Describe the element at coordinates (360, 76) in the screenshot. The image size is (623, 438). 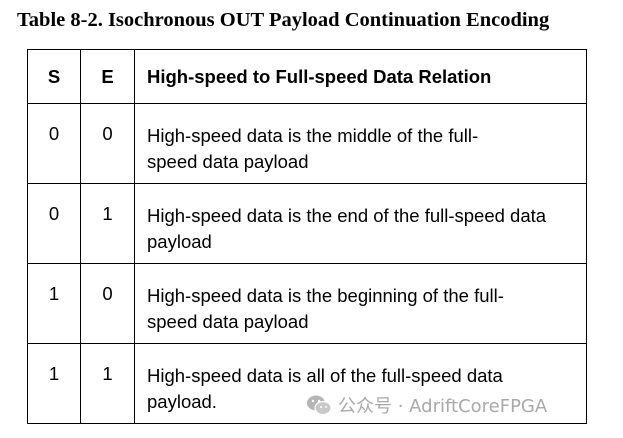
I see `header-relation: High-speed to Full-speed Data Relation` at that location.